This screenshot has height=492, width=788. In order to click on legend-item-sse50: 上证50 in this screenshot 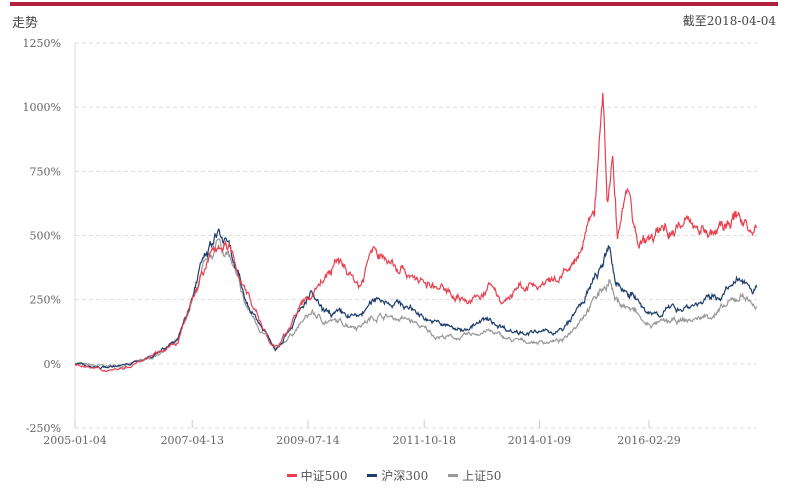, I will do `click(474, 475)`.